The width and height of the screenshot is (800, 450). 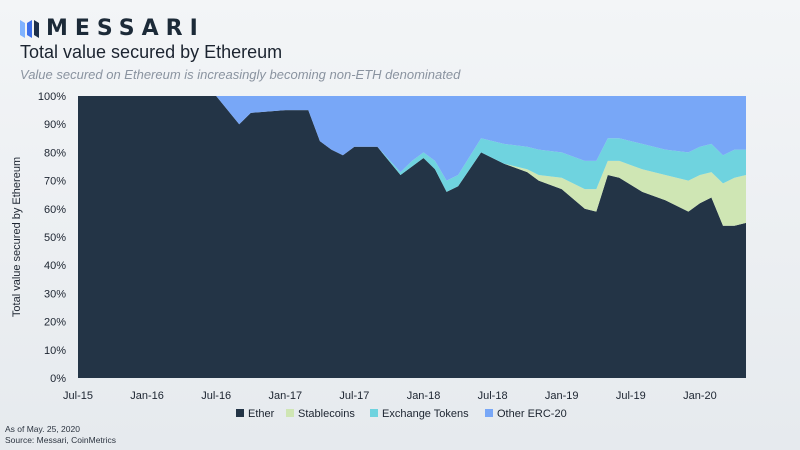 I want to click on as-of-note: As of May. 25, 2020, so click(x=42, y=429).